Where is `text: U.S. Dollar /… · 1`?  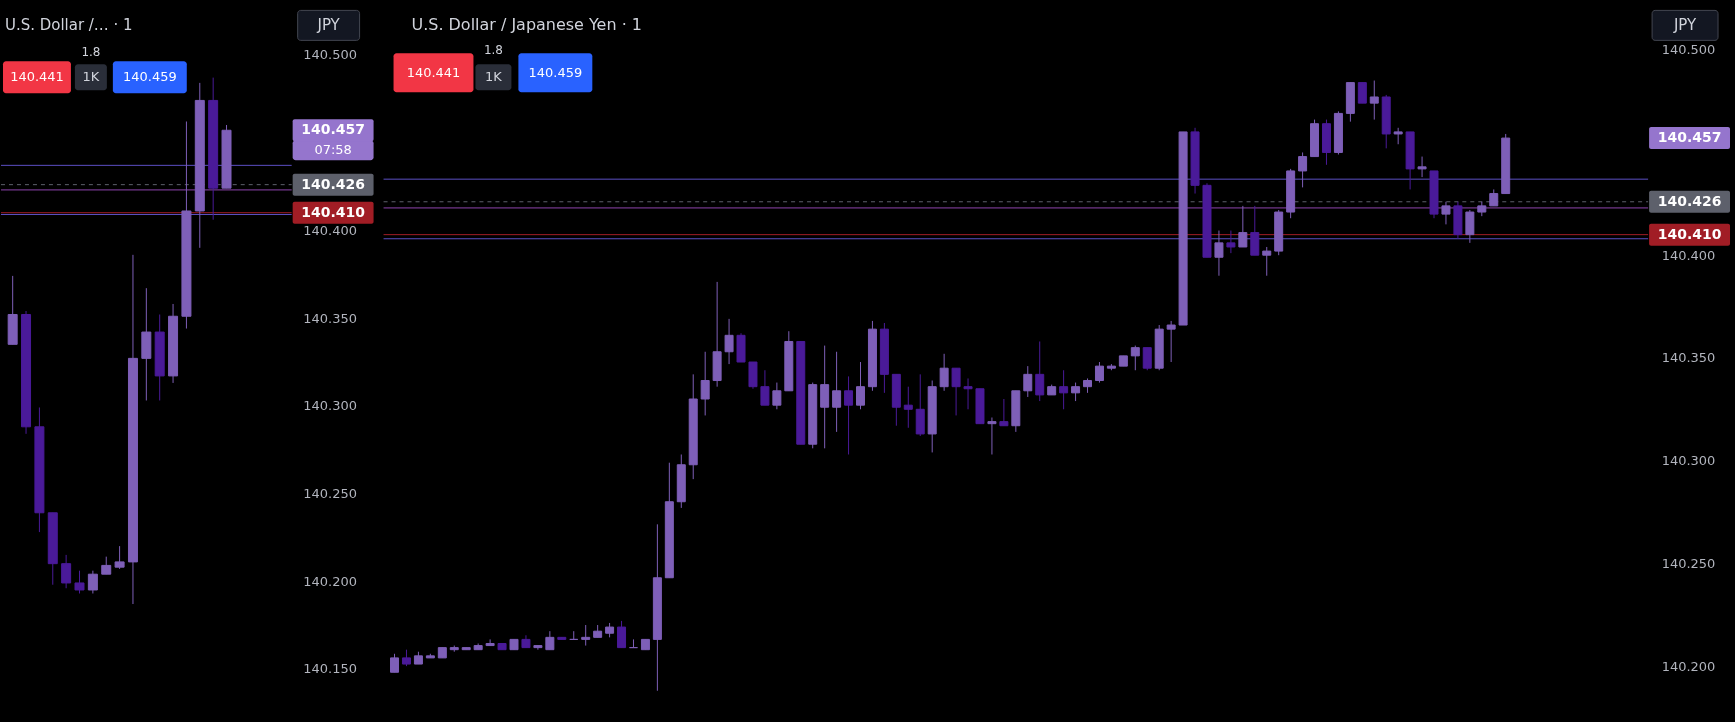 text: U.S. Dollar /… · 1 is located at coordinates (68, 25).